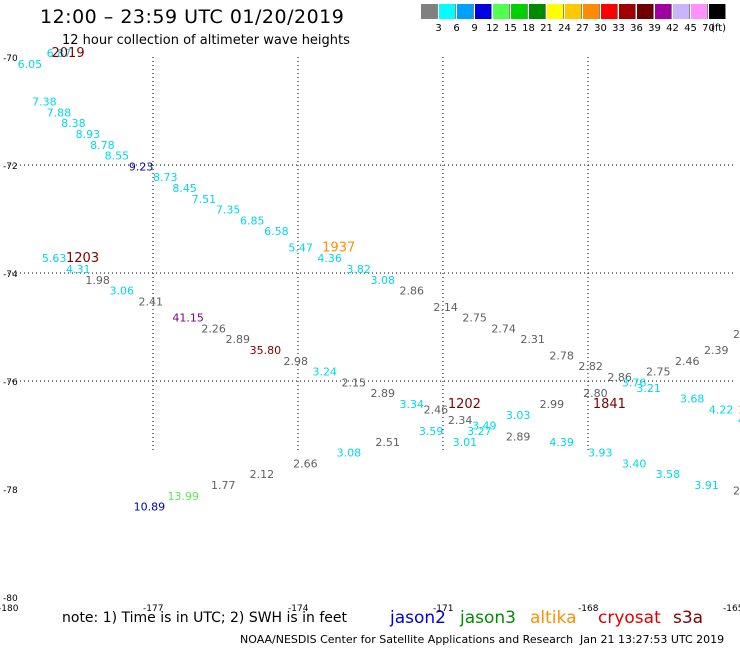  I want to click on wave-height-value: 2.98, so click(296, 361).